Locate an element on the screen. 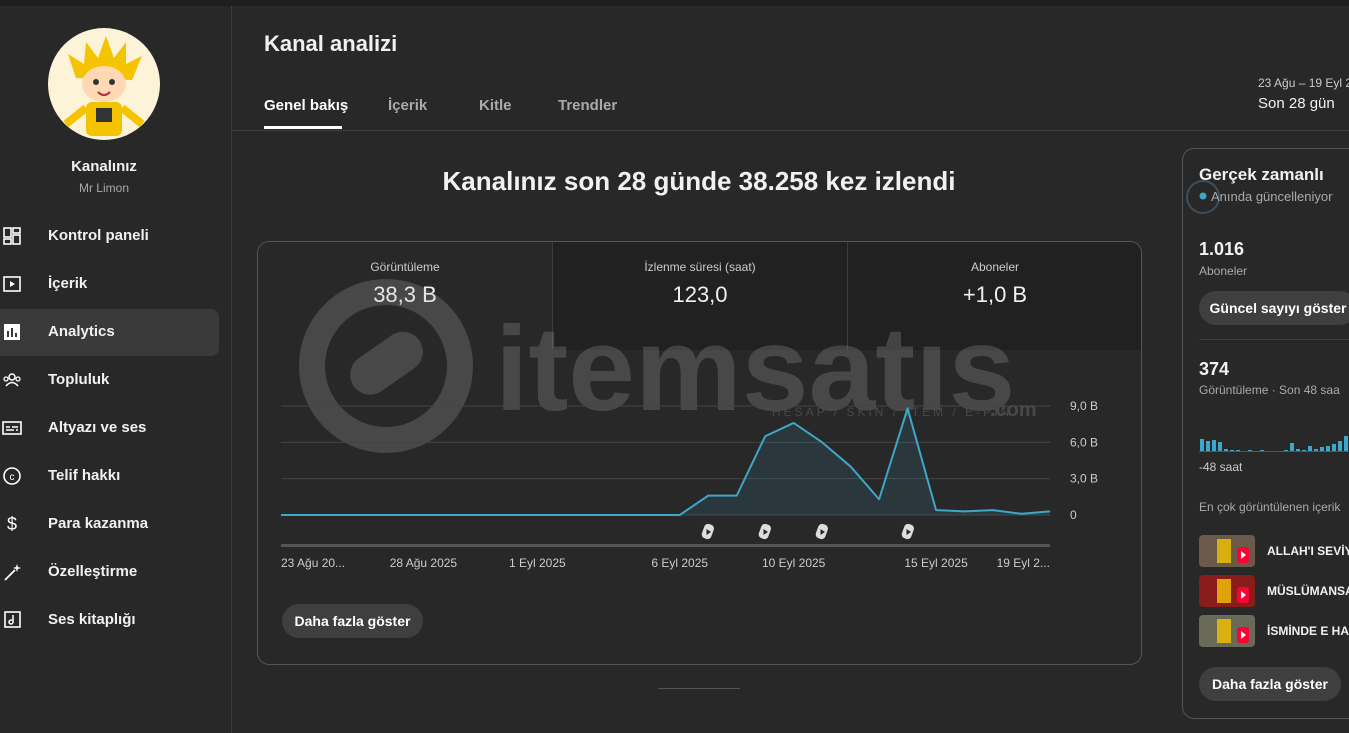  line is located at coordinates (666, 461).